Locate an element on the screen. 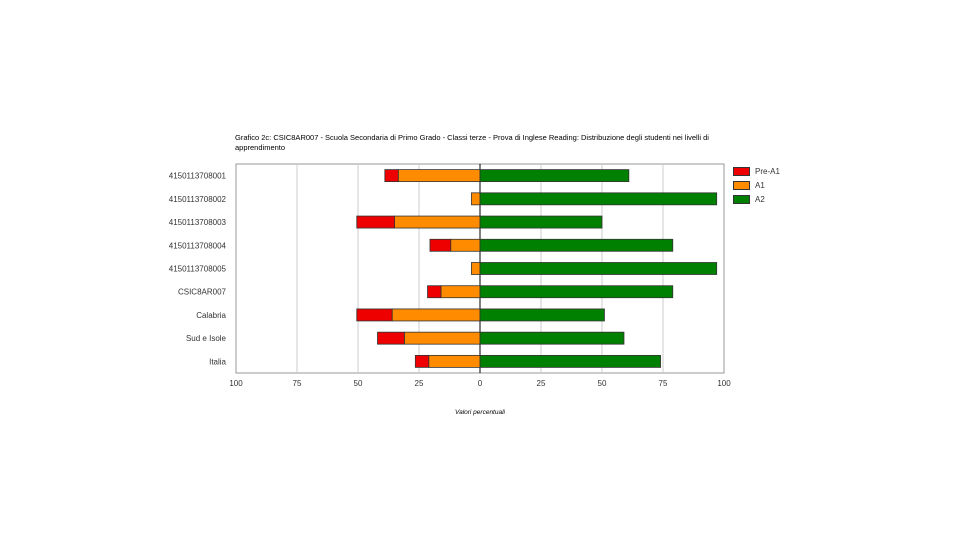  category-label: Calabria is located at coordinates (211, 315).